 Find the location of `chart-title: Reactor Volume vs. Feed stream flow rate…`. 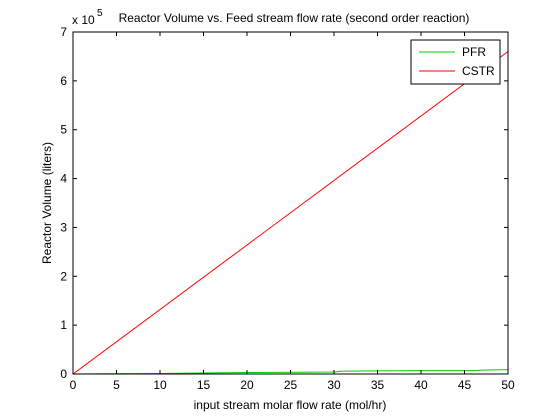

chart-title: Reactor Volume vs. Feed stream flow rate… is located at coordinates (294, 18).